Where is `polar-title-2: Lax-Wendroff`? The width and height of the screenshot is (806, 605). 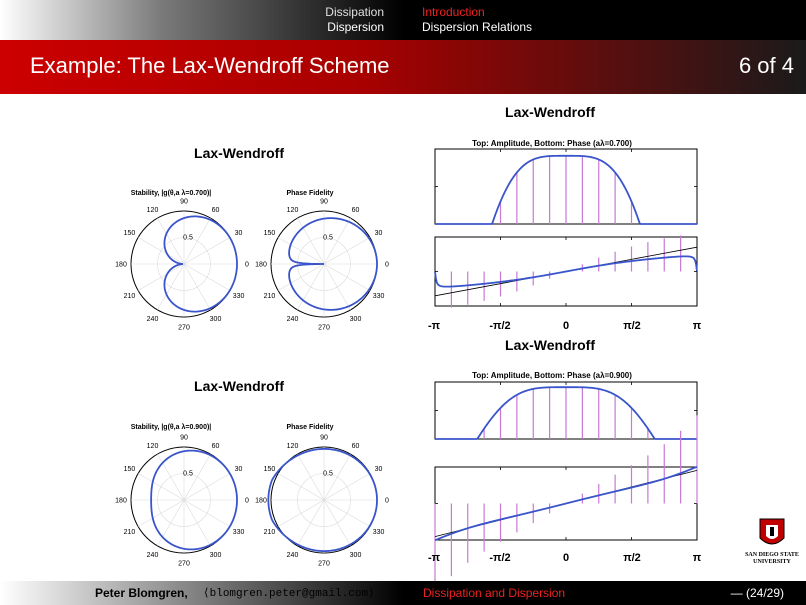 polar-title-2: Lax-Wendroff is located at coordinates (239, 386).